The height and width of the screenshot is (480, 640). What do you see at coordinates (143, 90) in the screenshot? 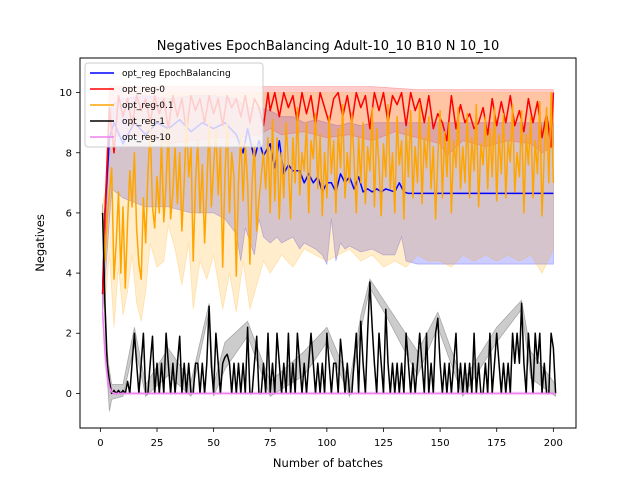
I see `legend-label-1: opt_reg-0` at bounding box center [143, 90].